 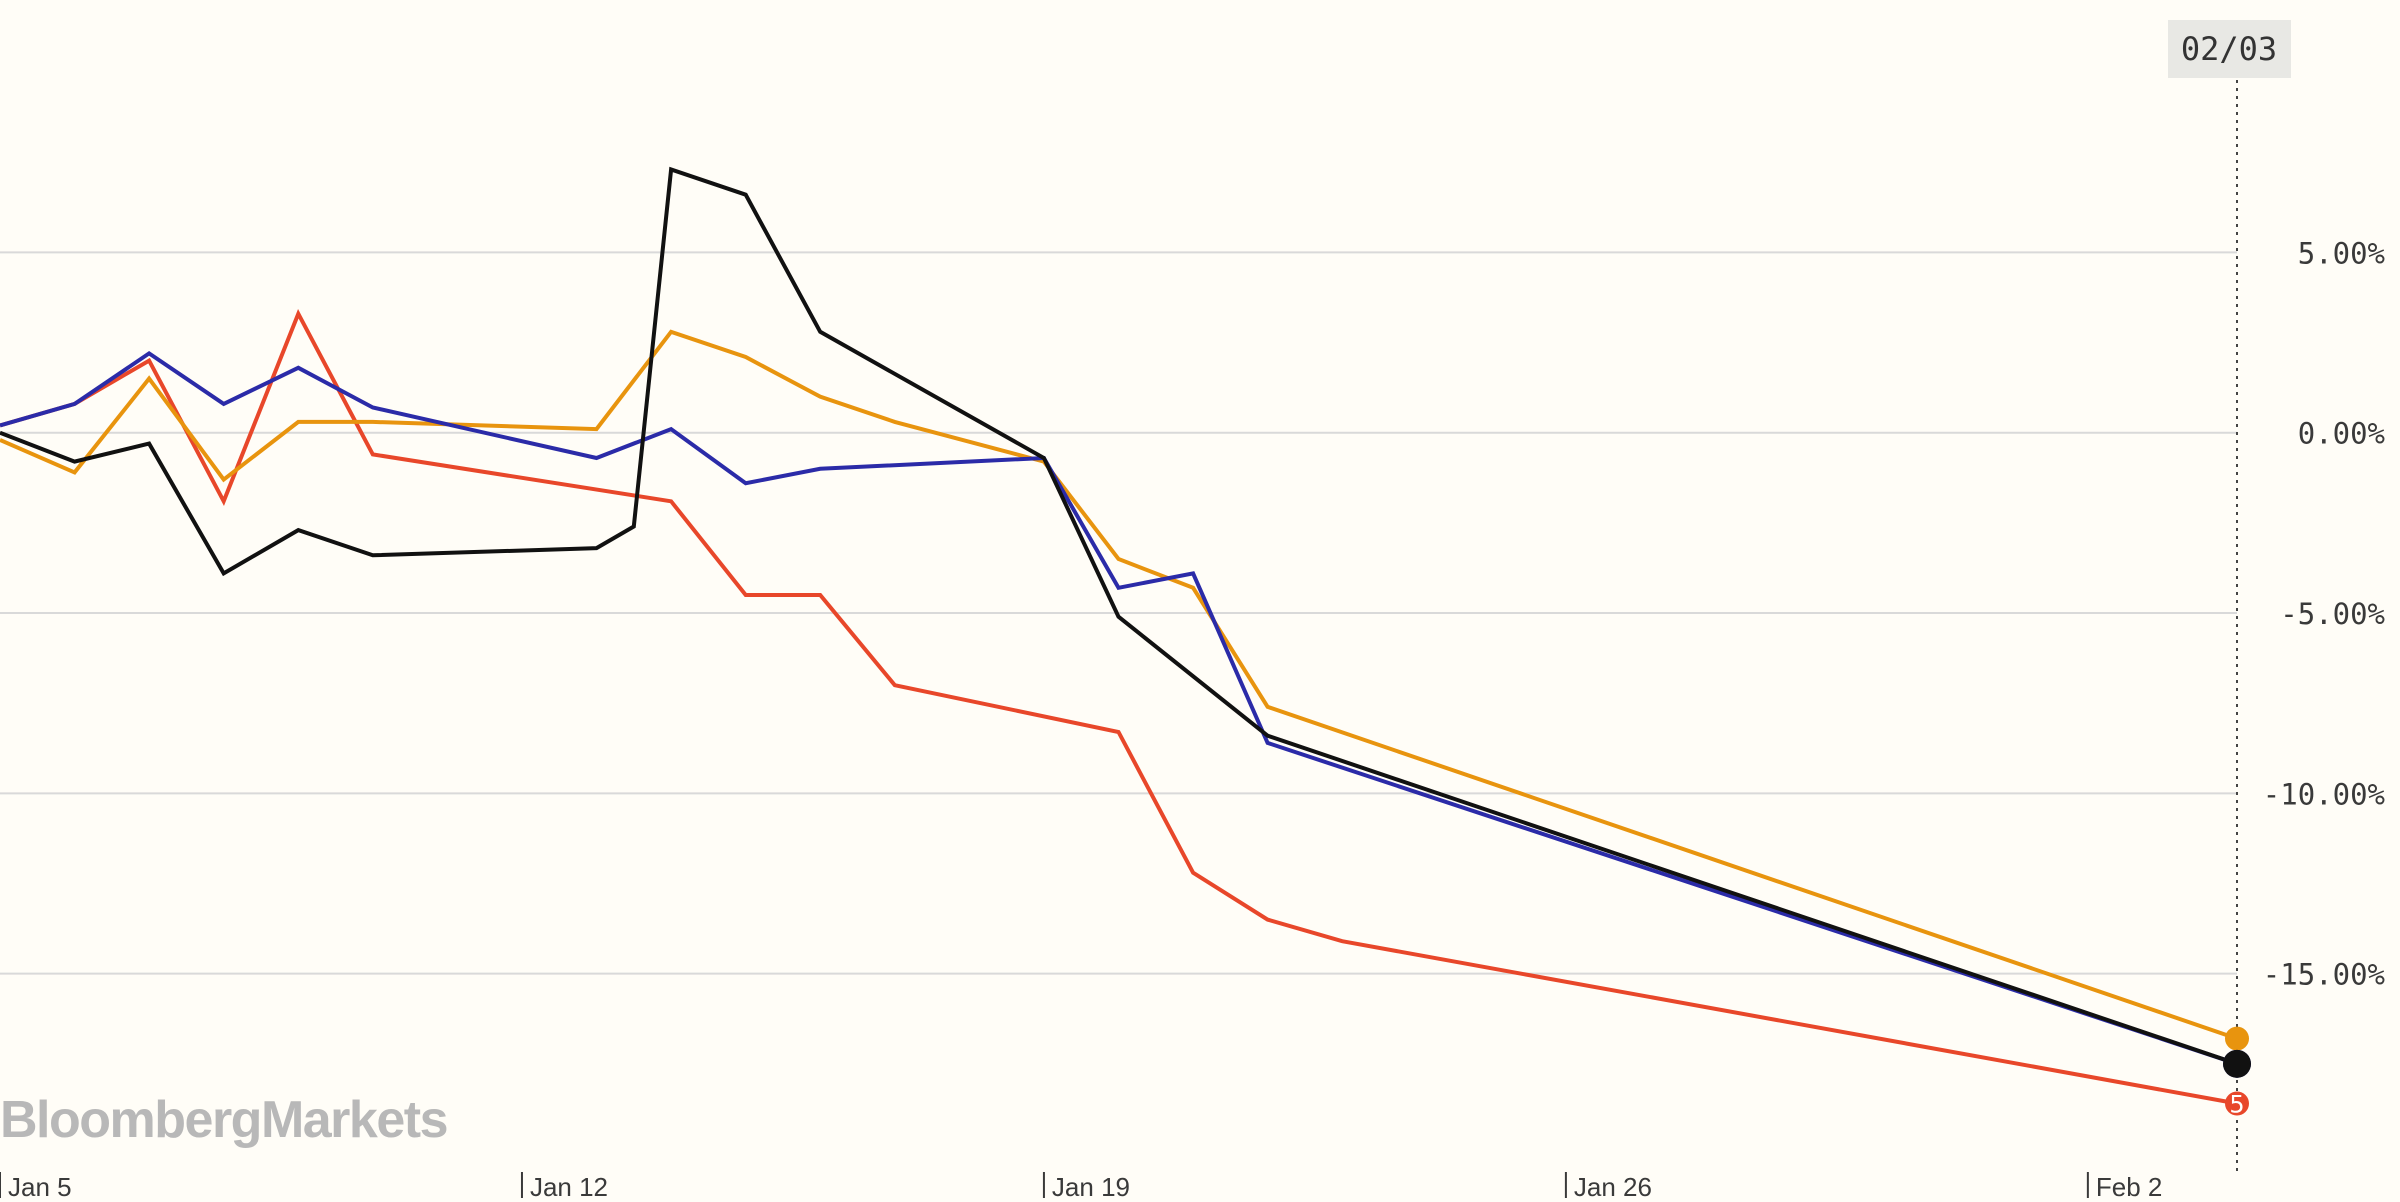 What do you see at coordinates (2129, 1185) in the screenshot?
I see `x-tick-label: Feb 2` at bounding box center [2129, 1185].